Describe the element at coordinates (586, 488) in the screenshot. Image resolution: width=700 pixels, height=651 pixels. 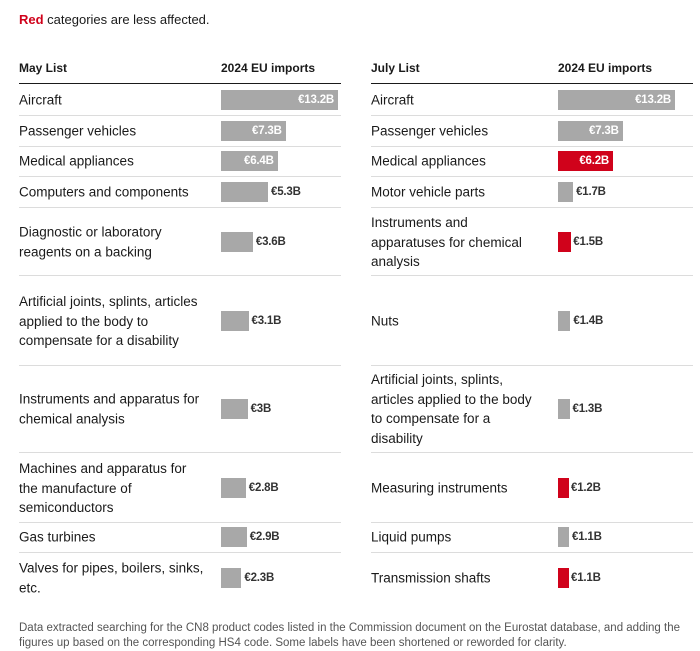
I see `july-value-label: €1.2B` at that location.